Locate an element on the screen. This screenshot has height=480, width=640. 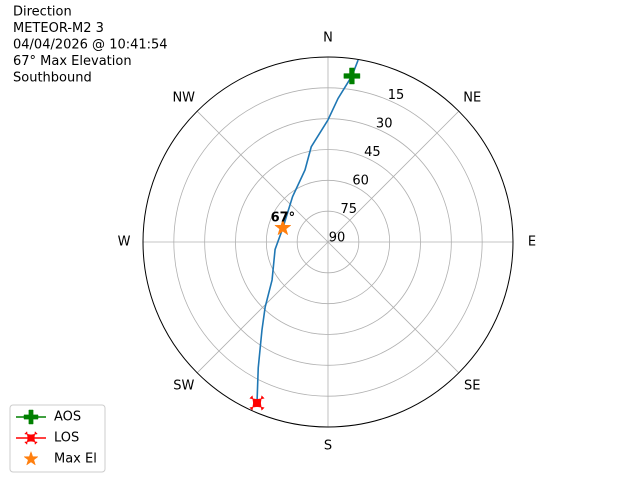
title-line: Direction is located at coordinates (42, 12).